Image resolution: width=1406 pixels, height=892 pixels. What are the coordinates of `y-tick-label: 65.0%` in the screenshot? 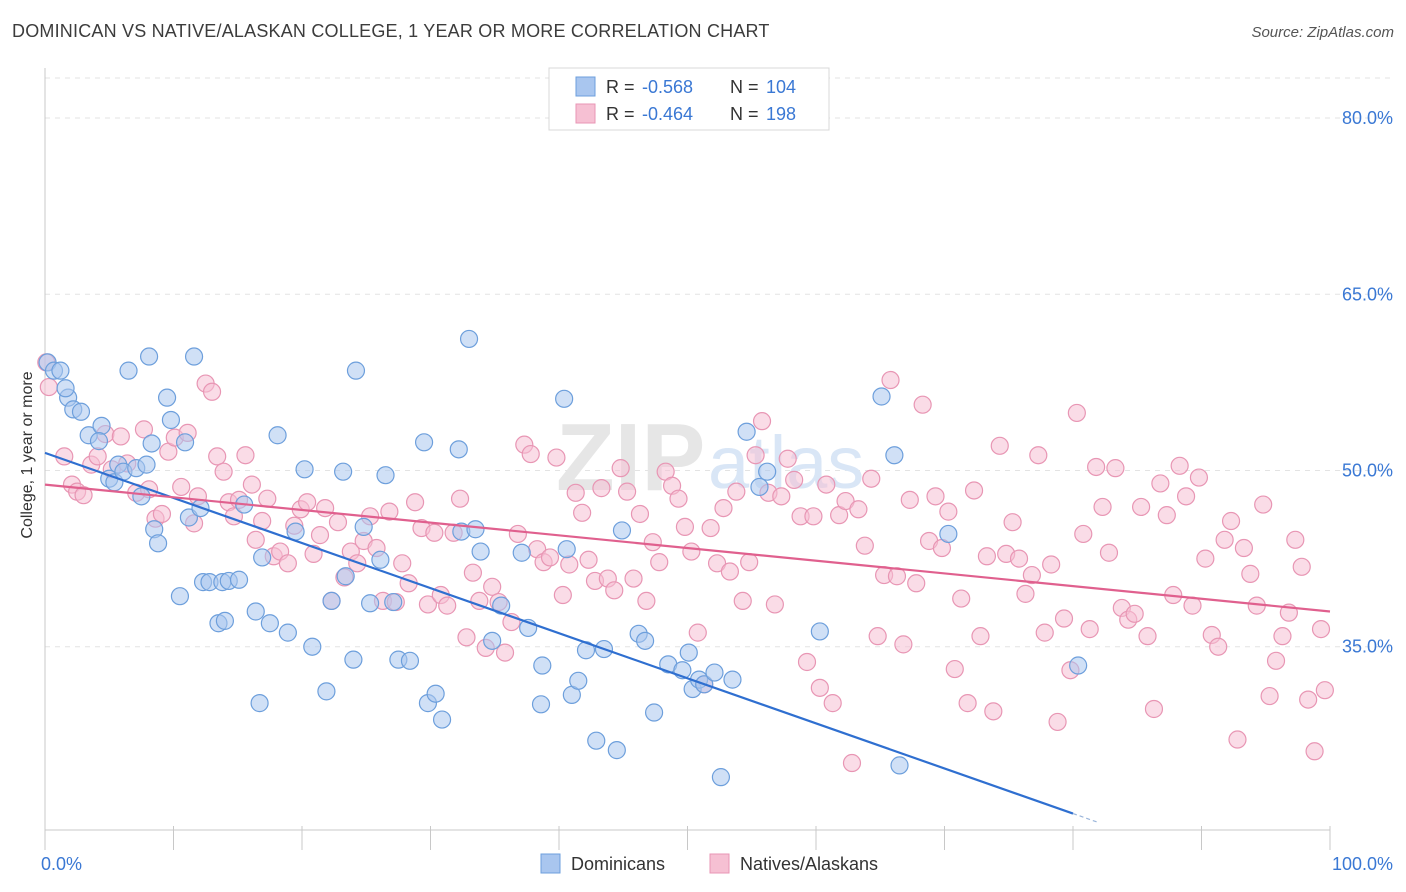 It's located at (1367, 294).